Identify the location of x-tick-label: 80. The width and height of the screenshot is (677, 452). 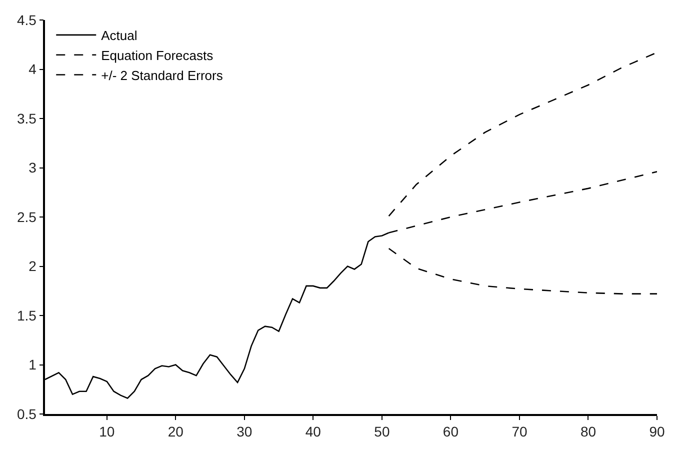
(588, 432).